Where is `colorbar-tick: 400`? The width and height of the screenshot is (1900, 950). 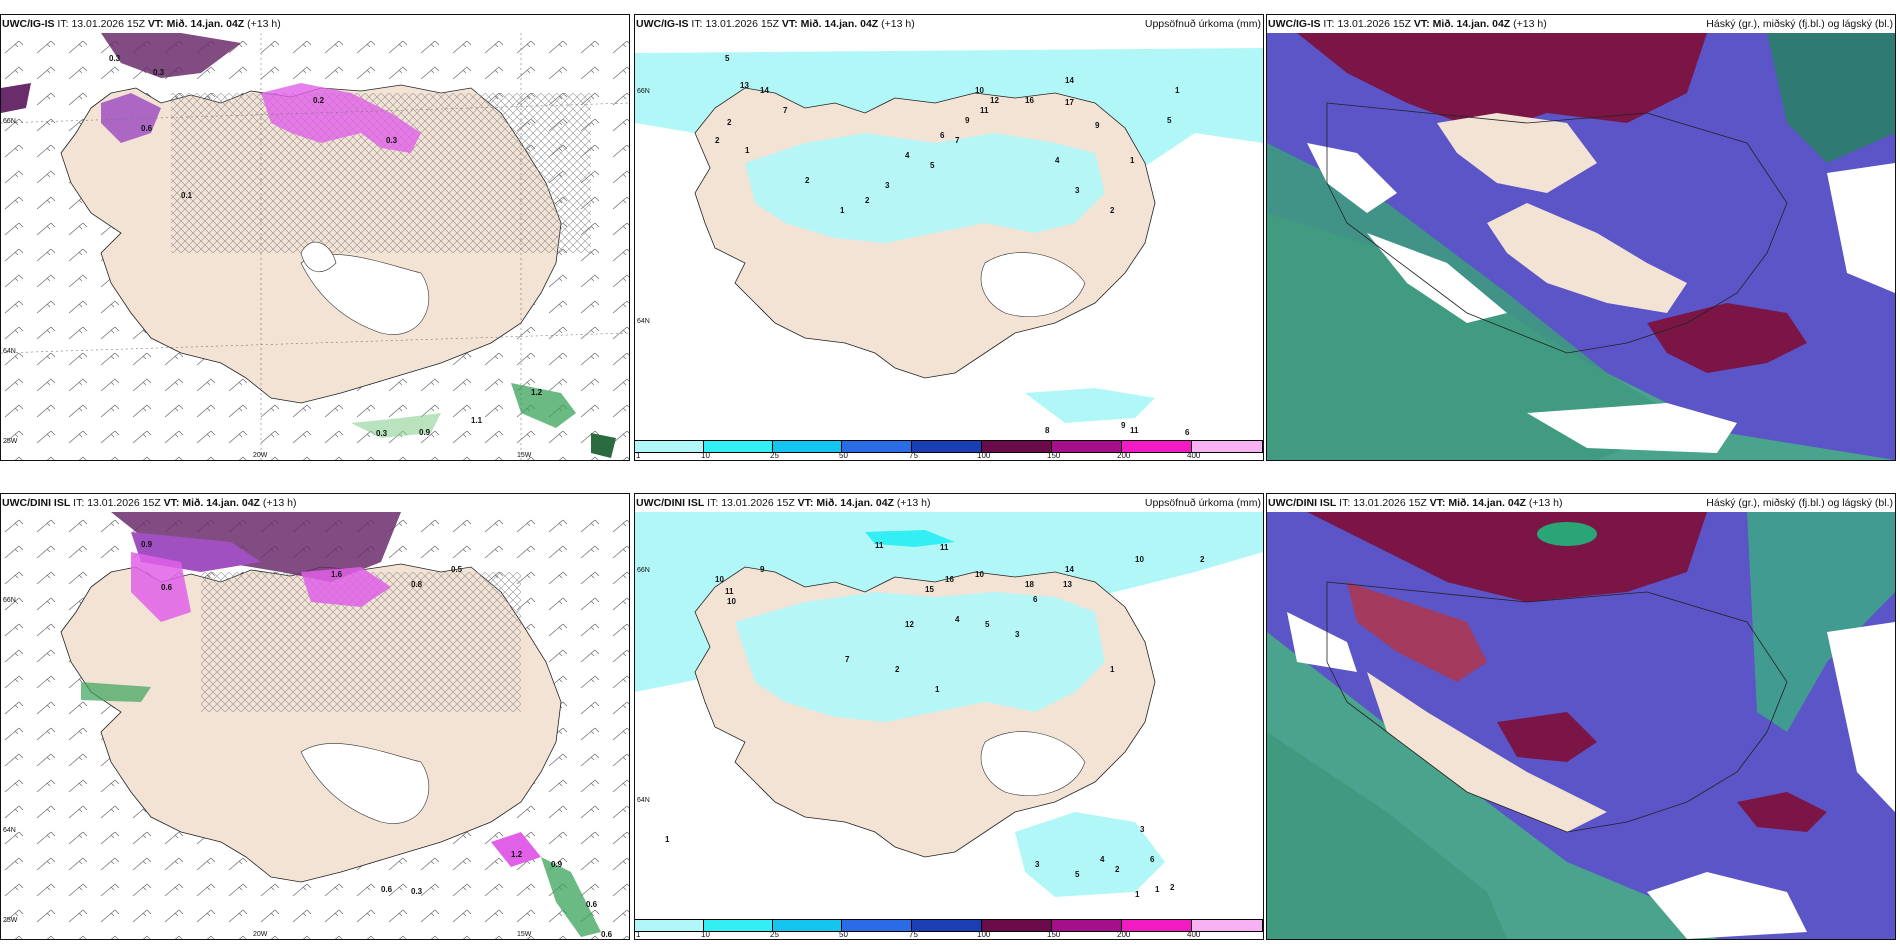 colorbar-tick: 400 is located at coordinates (1194, 455).